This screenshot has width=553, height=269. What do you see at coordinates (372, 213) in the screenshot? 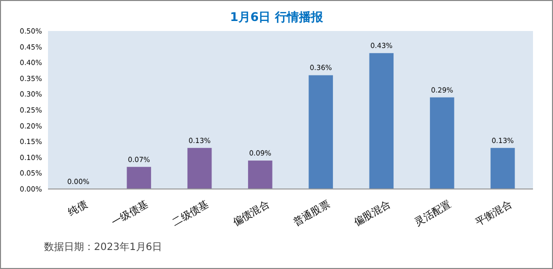
I see `x-tick-label: 偏股混合` at bounding box center [372, 213].